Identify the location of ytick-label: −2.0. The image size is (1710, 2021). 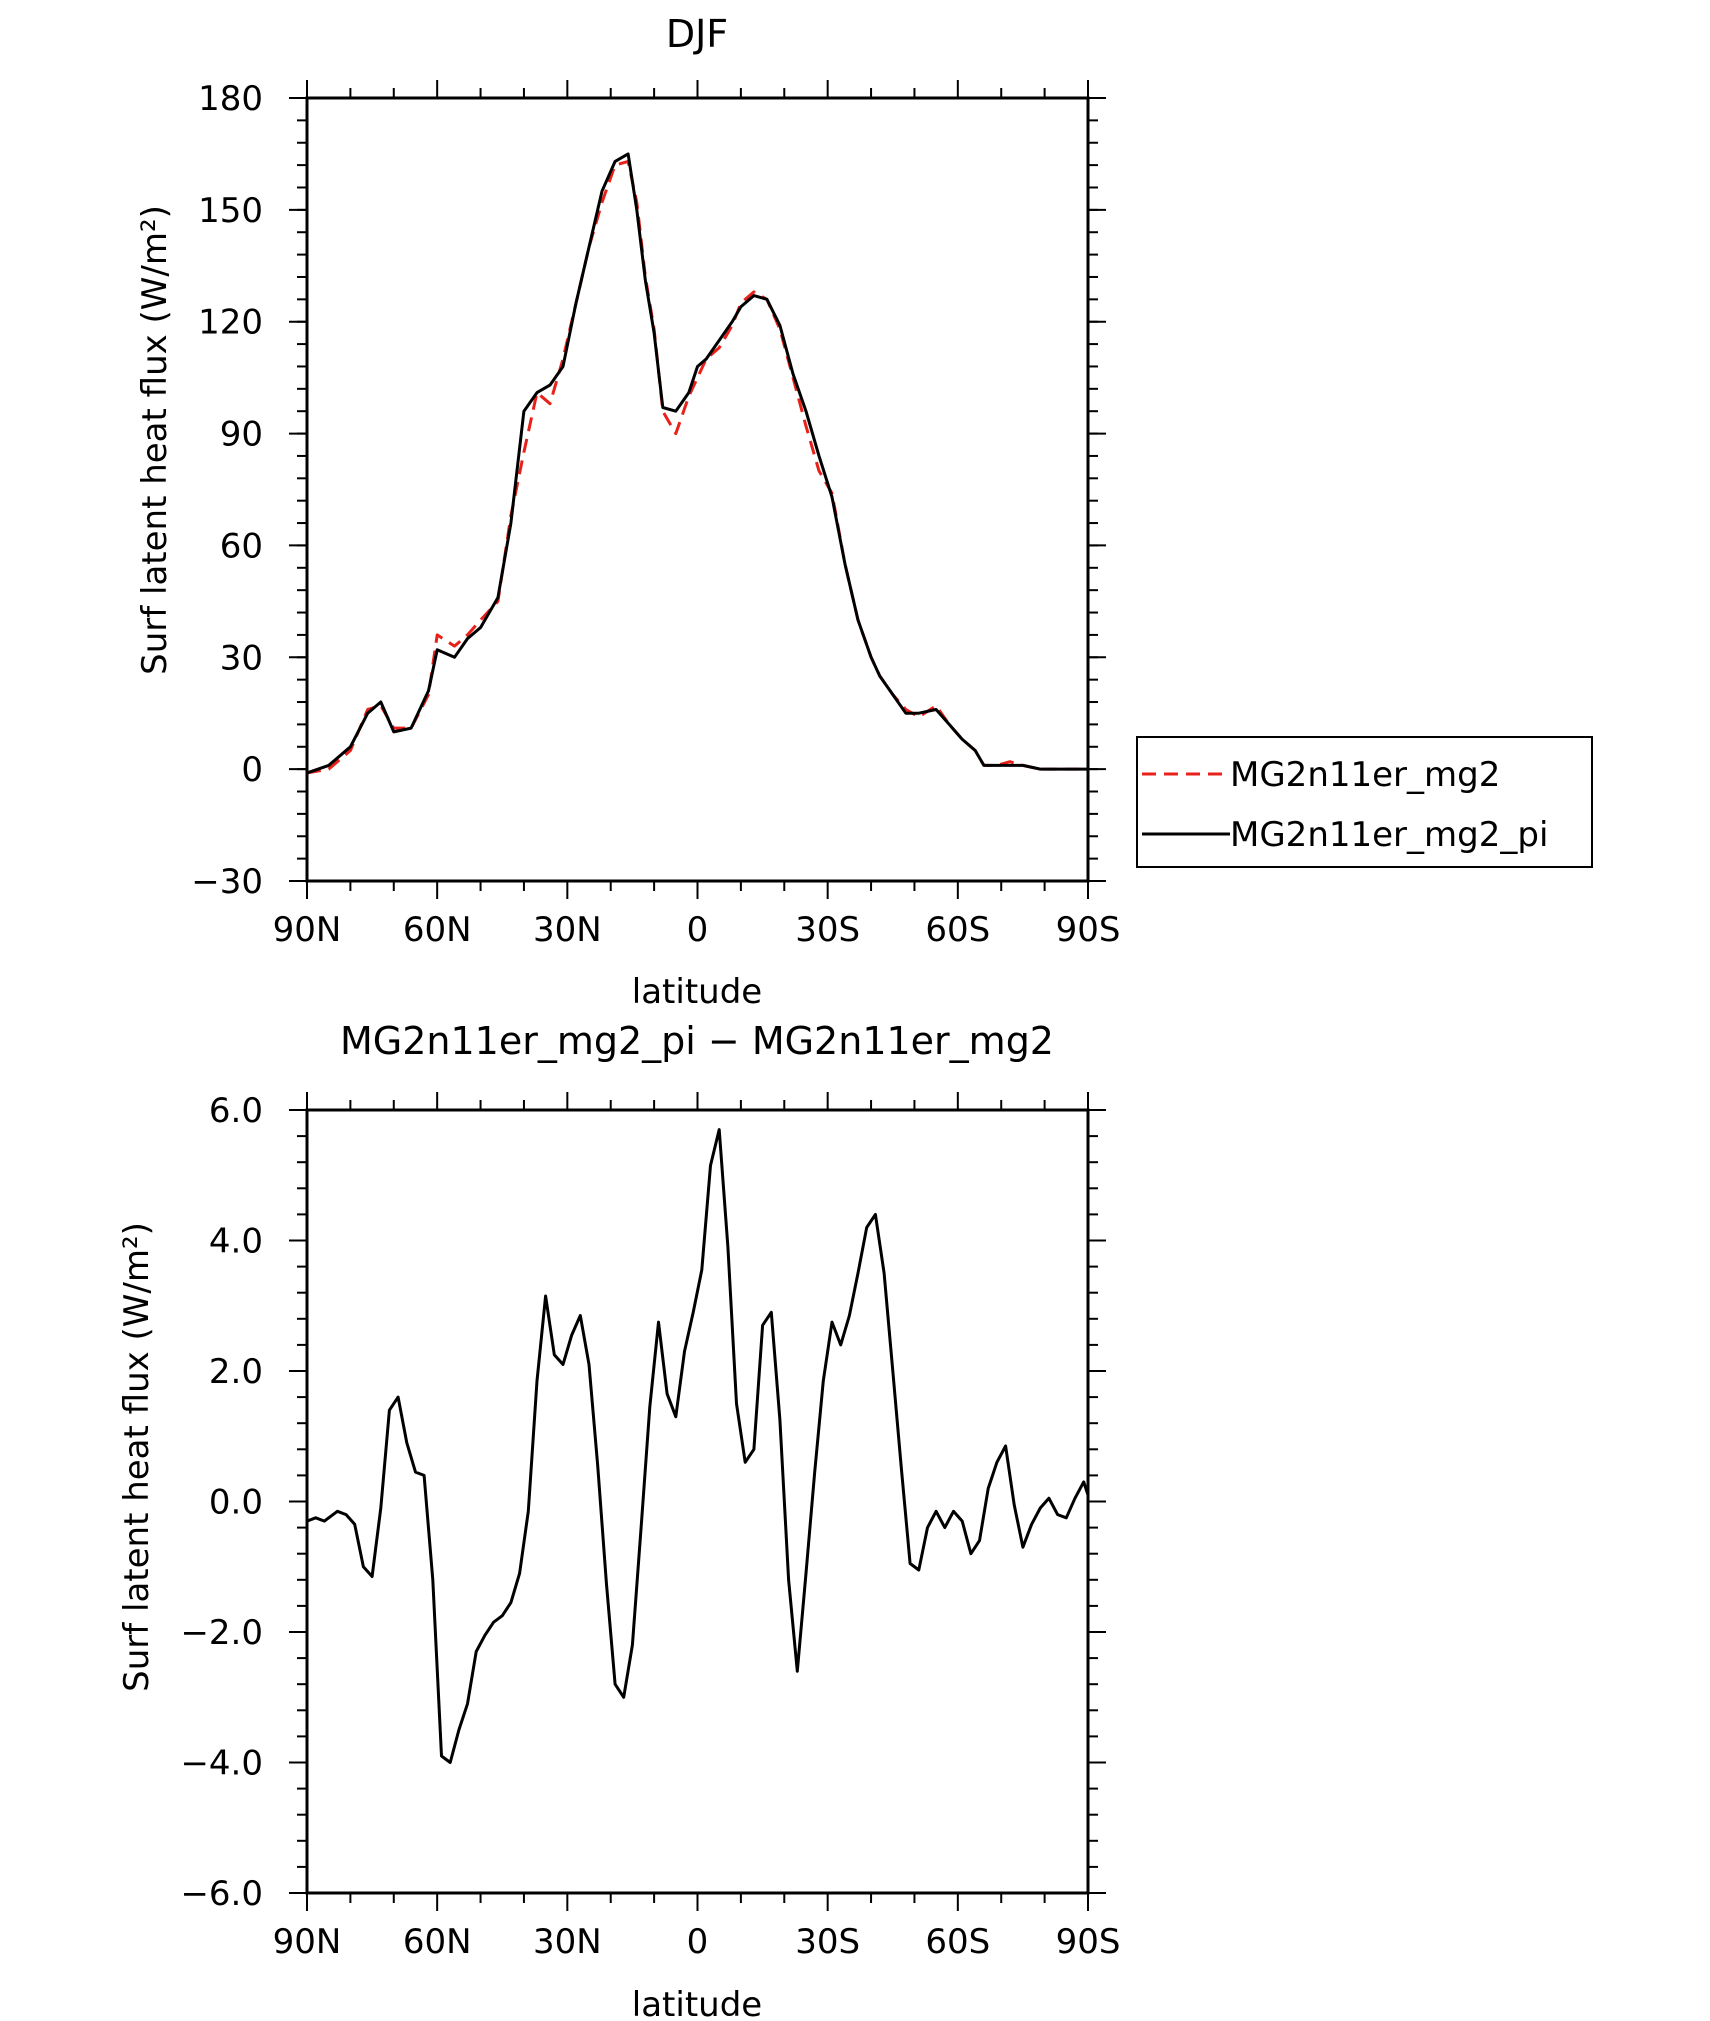
(221, 1633).